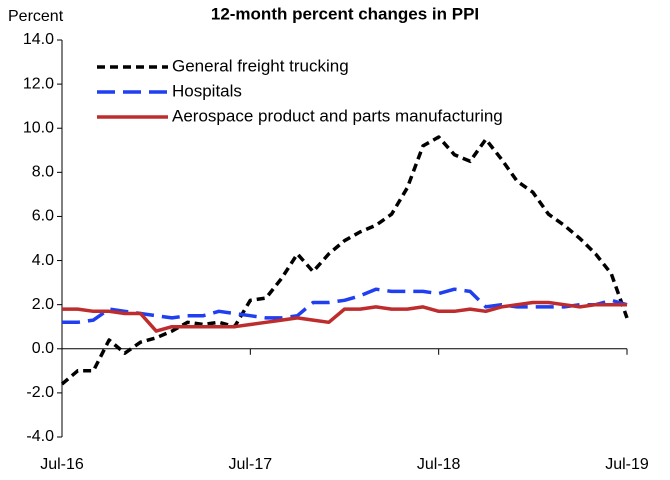 Image resolution: width=670 pixels, height=480 pixels. Describe the element at coordinates (36, 16) in the screenshot. I see `y-axis-label: Percent` at that location.